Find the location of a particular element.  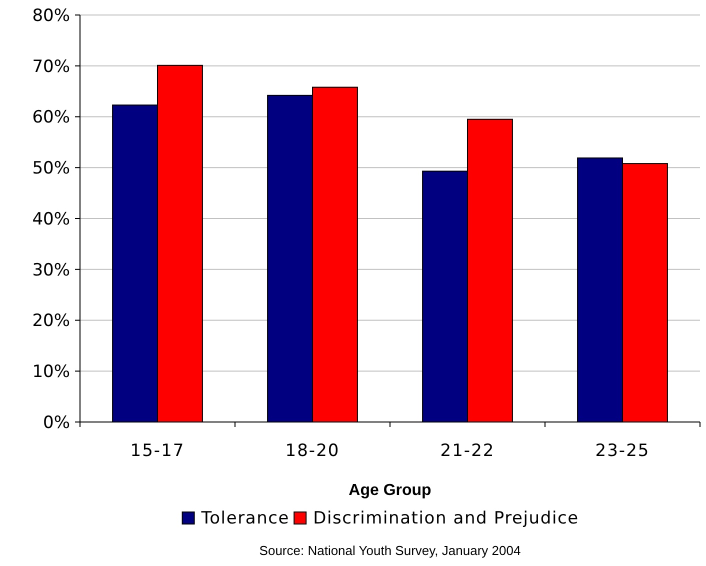

legend-label: Tolerance is located at coordinates (245, 518).